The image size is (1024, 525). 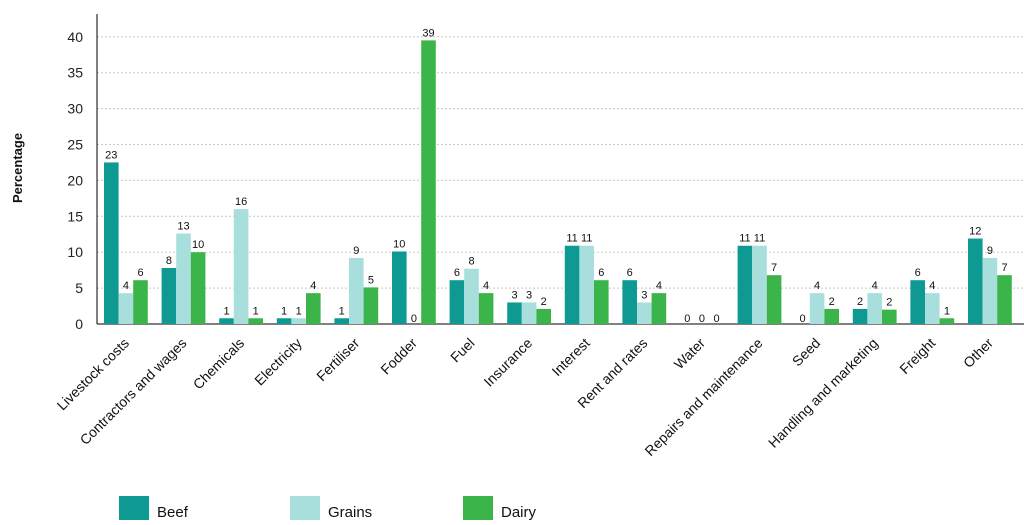 I want to click on legend-label: Grains, so click(x=350, y=512).